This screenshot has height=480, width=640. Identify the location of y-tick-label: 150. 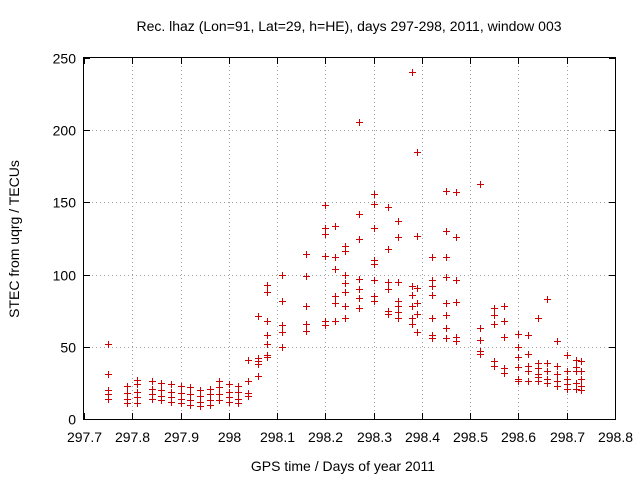
(65, 203).